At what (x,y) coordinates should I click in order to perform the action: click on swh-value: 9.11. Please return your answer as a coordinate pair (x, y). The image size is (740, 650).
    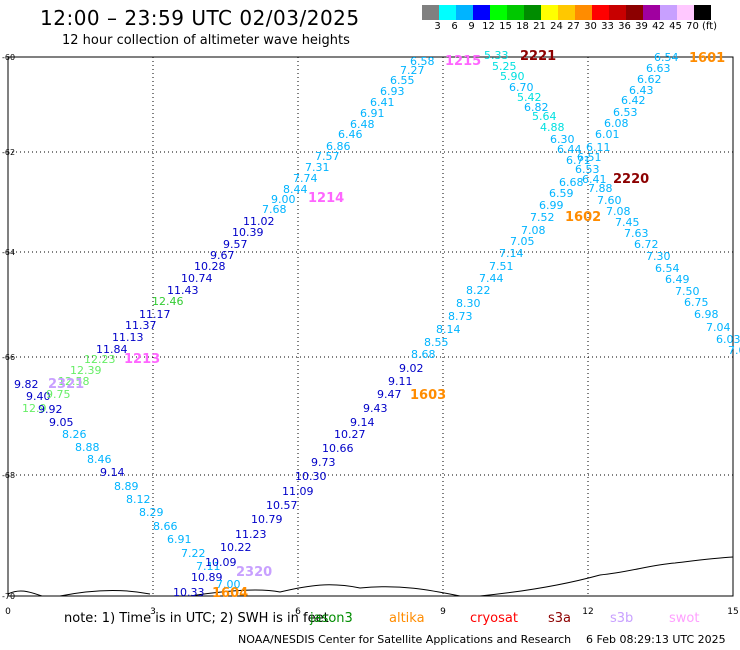
    Looking at the image, I should click on (400, 381).